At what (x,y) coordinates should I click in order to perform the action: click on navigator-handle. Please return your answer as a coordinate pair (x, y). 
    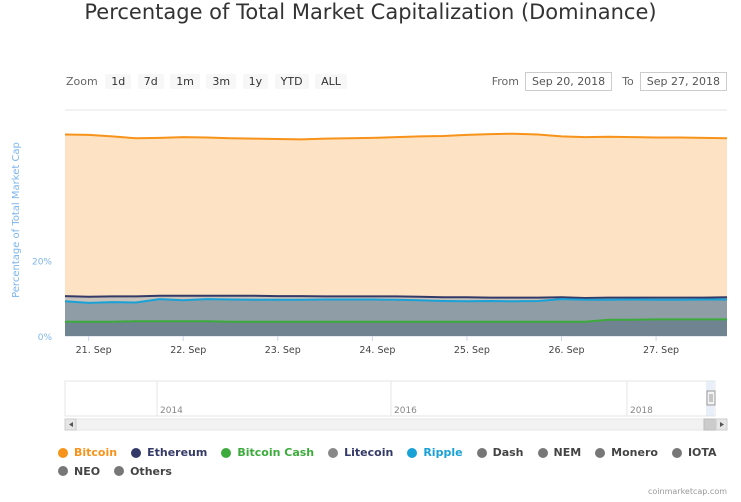
    Looking at the image, I should click on (711, 398).